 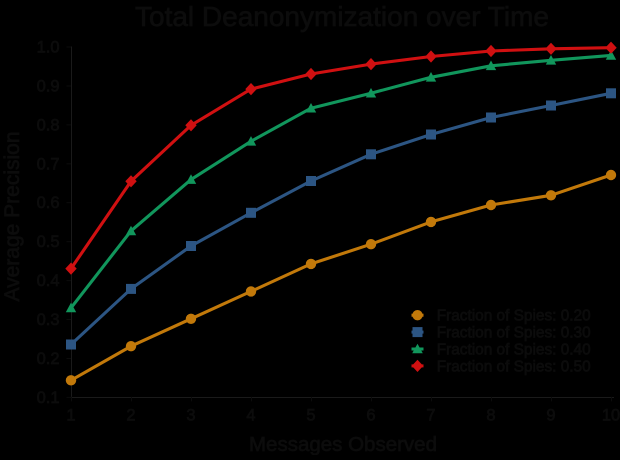 What do you see at coordinates (48, 87) in the screenshot?
I see `svg-text: 0.9` at bounding box center [48, 87].